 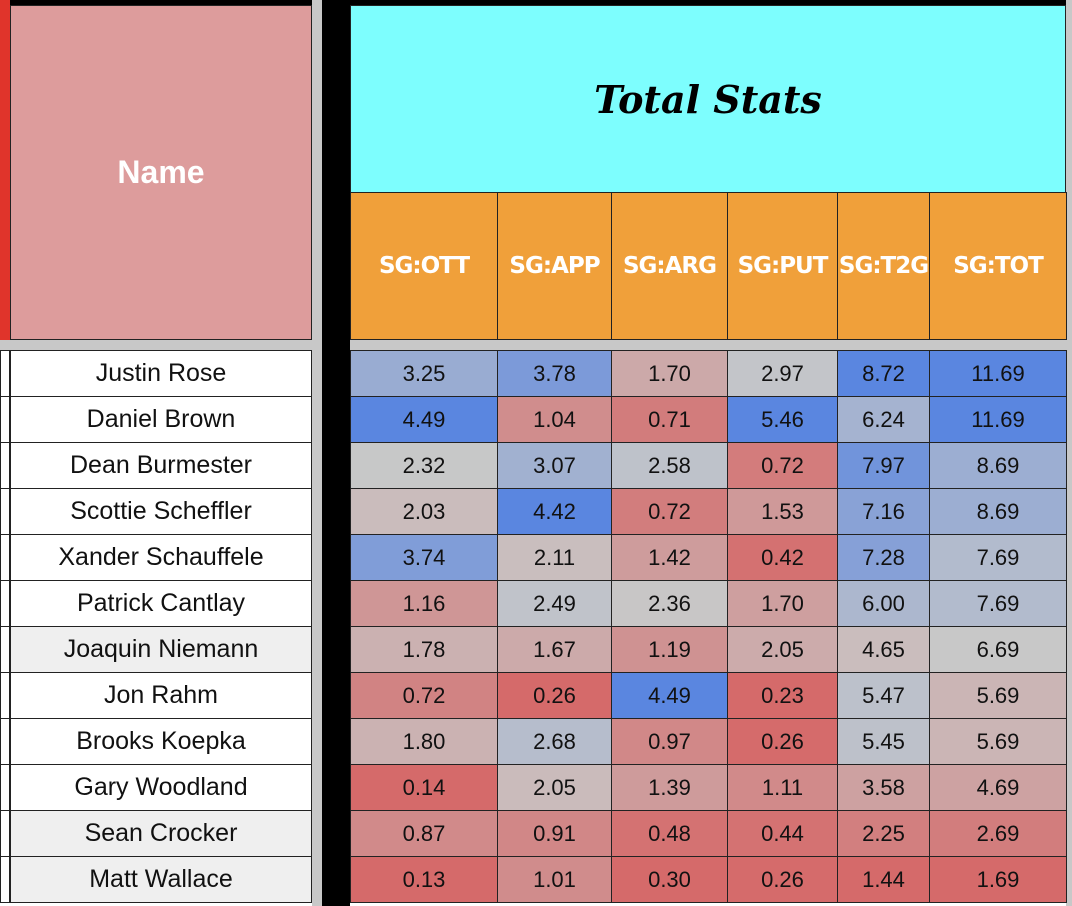 What do you see at coordinates (782, 787) in the screenshot?
I see `stat-cell: 1.11` at bounding box center [782, 787].